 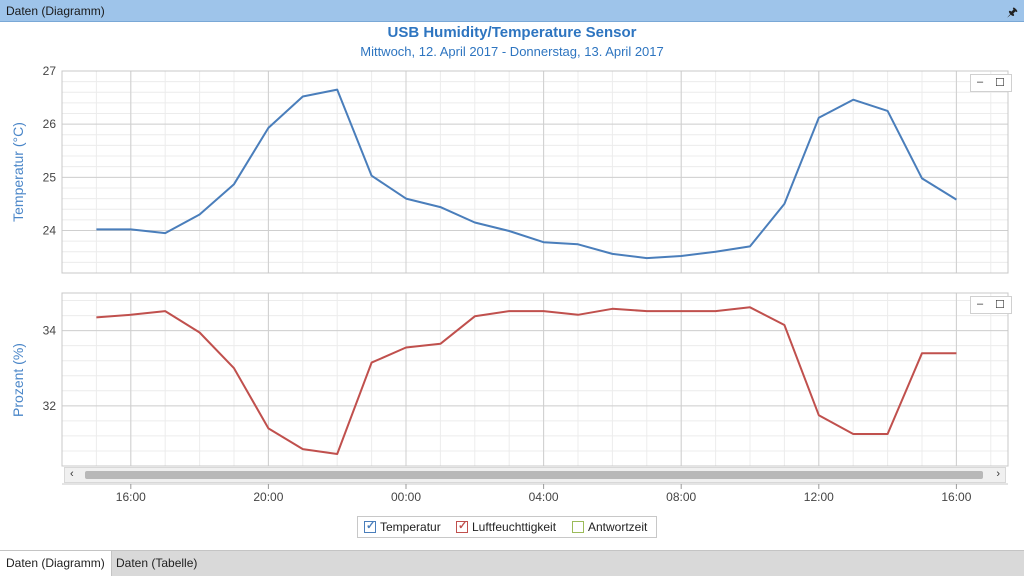 I want to click on scrollbar-thumb, so click(x=534, y=475).